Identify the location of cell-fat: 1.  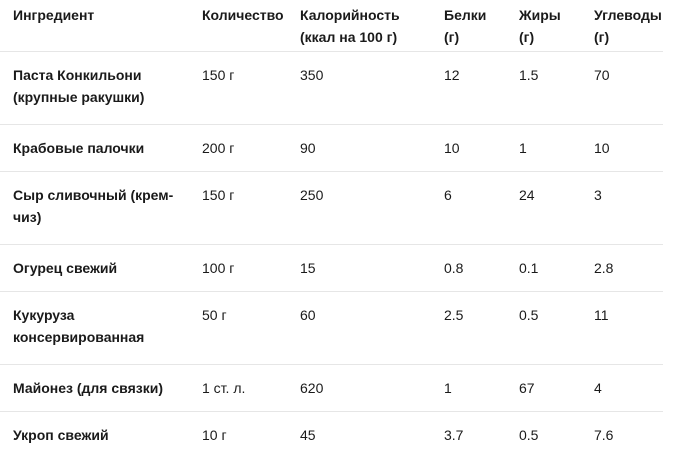
(543, 148).